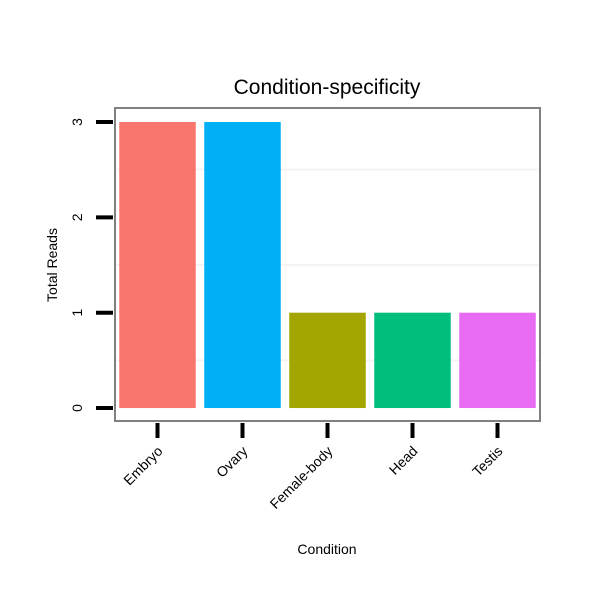 This screenshot has height=605, width=600. Describe the element at coordinates (487, 461) in the screenshot. I see `x-tick-label: Testis` at that location.